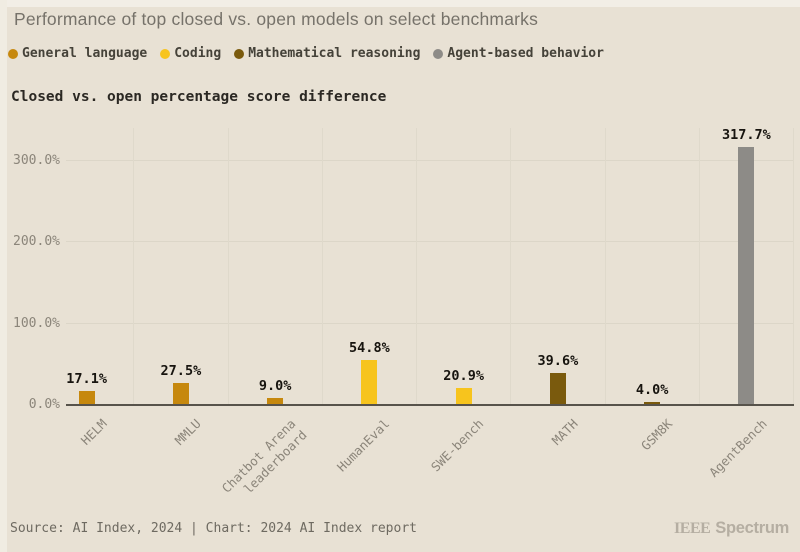 The height and width of the screenshot is (552, 800). Describe the element at coordinates (457, 445) in the screenshot. I see `x-axis-tick-label: SWE-bench` at that location.